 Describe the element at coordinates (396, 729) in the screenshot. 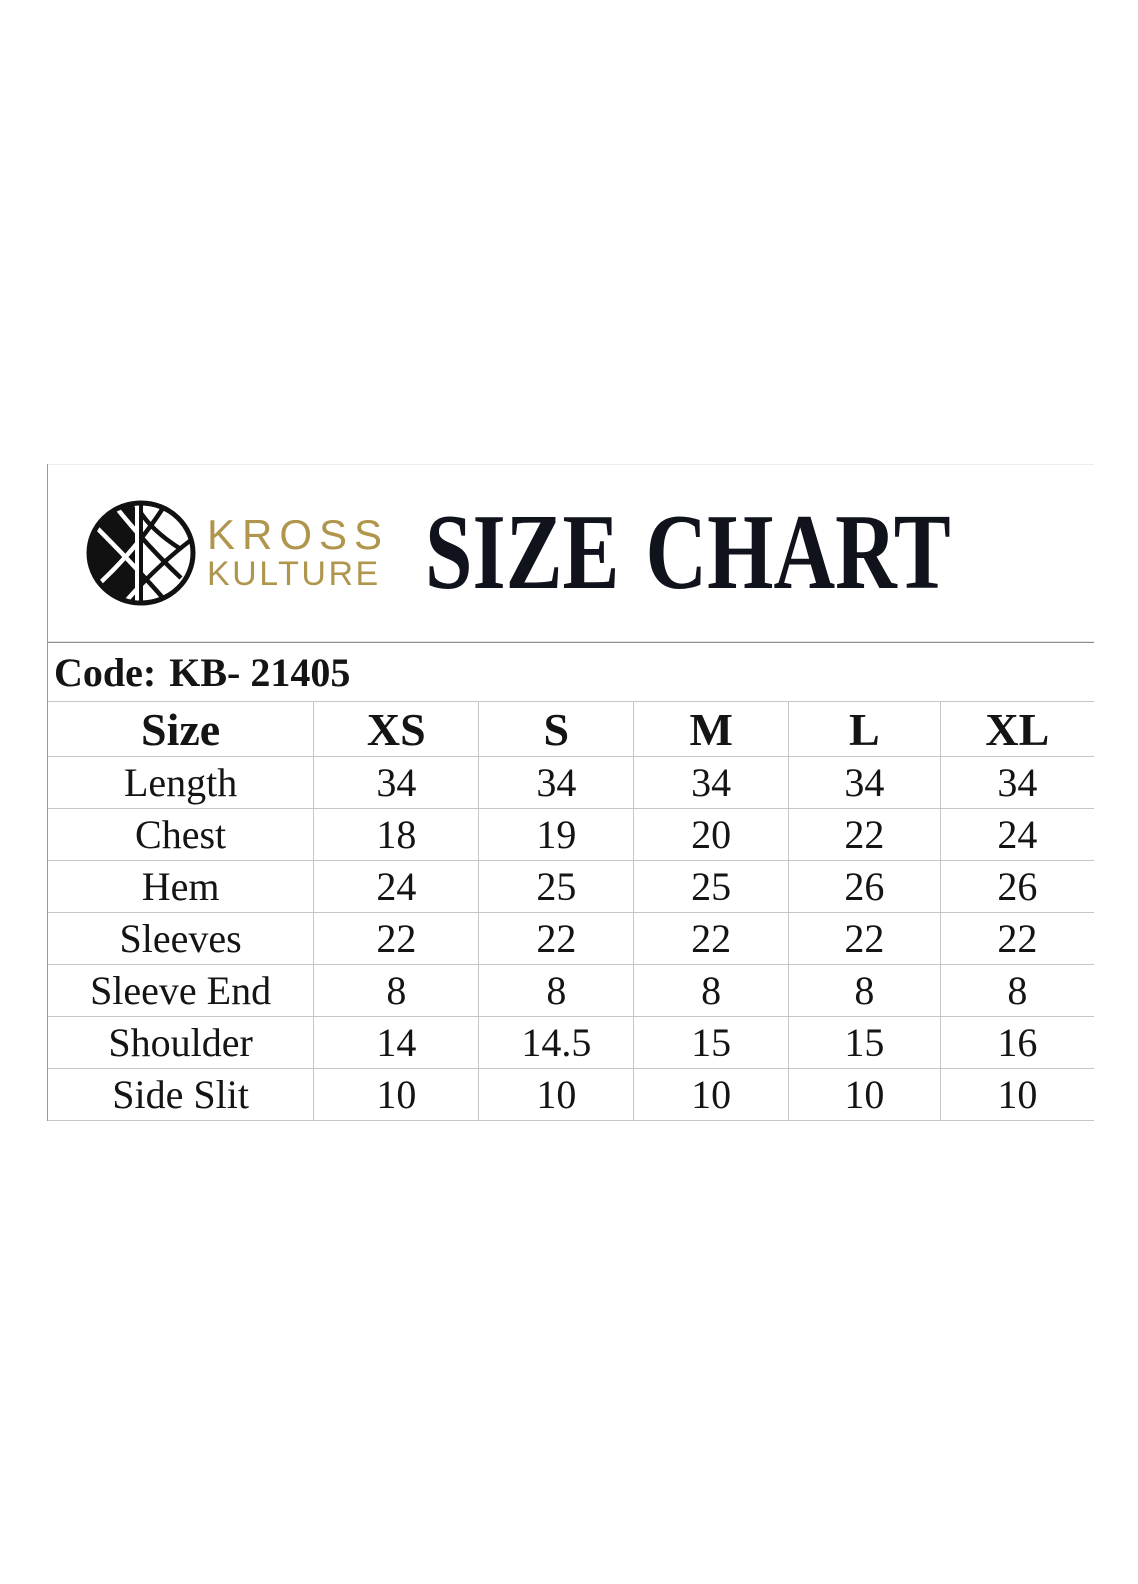

I see `column-header-xs: XS` at that location.